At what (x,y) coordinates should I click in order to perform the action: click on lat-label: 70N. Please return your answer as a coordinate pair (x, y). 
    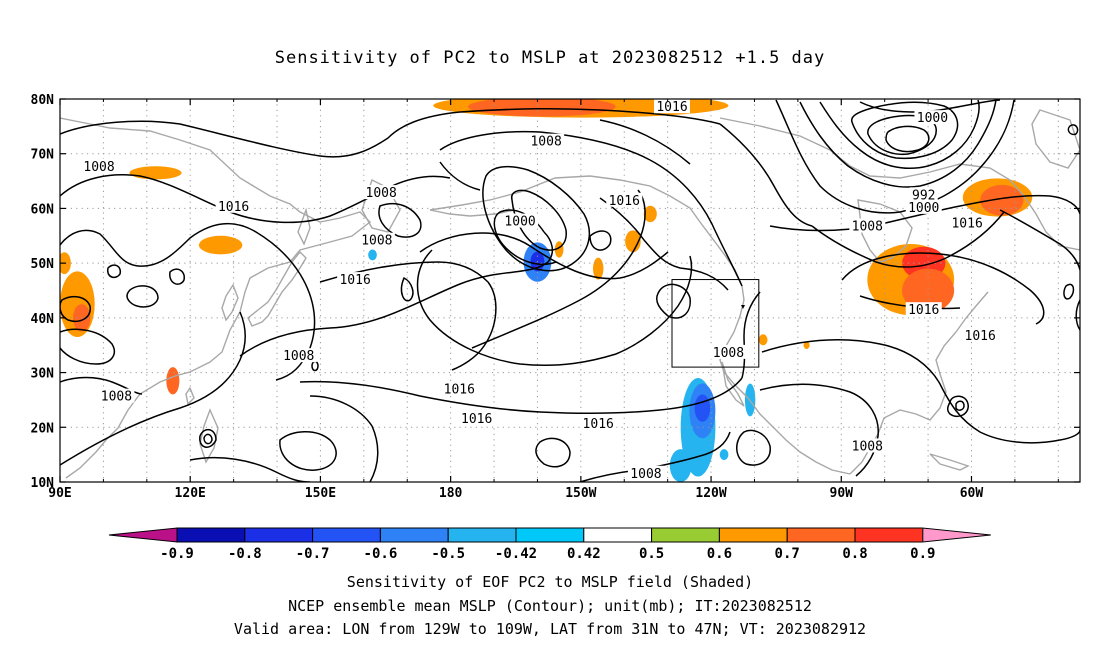
    Looking at the image, I should click on (43, 155).